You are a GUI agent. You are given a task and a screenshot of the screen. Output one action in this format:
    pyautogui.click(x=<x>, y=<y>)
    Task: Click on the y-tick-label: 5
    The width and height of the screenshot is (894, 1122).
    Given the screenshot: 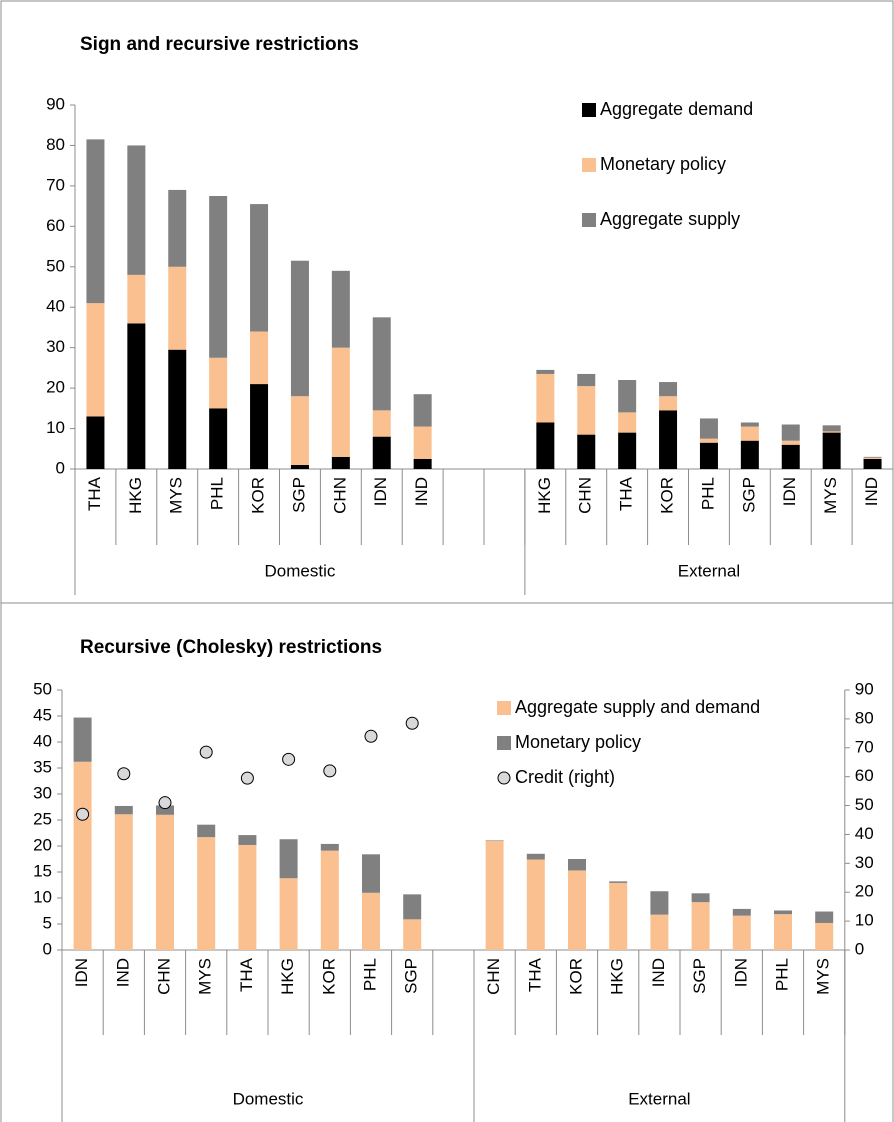 What is the action you would take?
    pyautogui.click(x=47, y=922)
    